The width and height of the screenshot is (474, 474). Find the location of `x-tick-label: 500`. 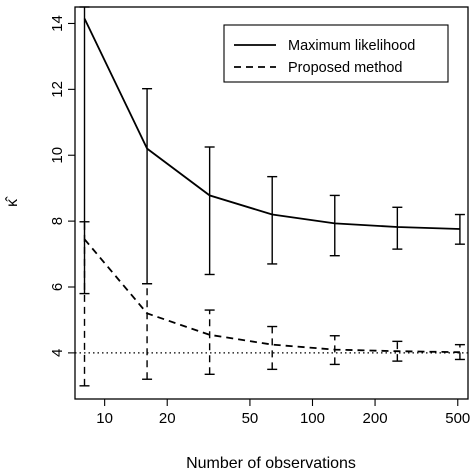

x-tick-label: 500 is located at coordinates (457, 418).